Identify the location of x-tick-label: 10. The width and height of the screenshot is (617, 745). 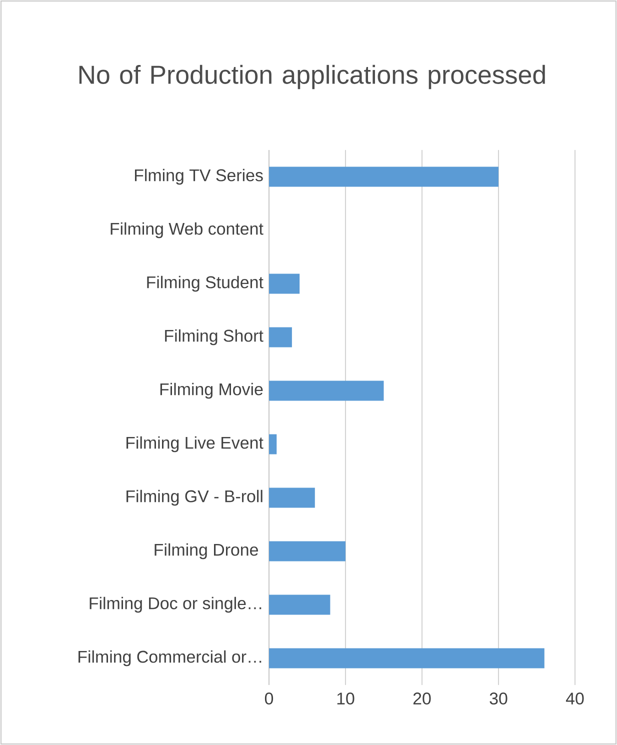
(345, 698).